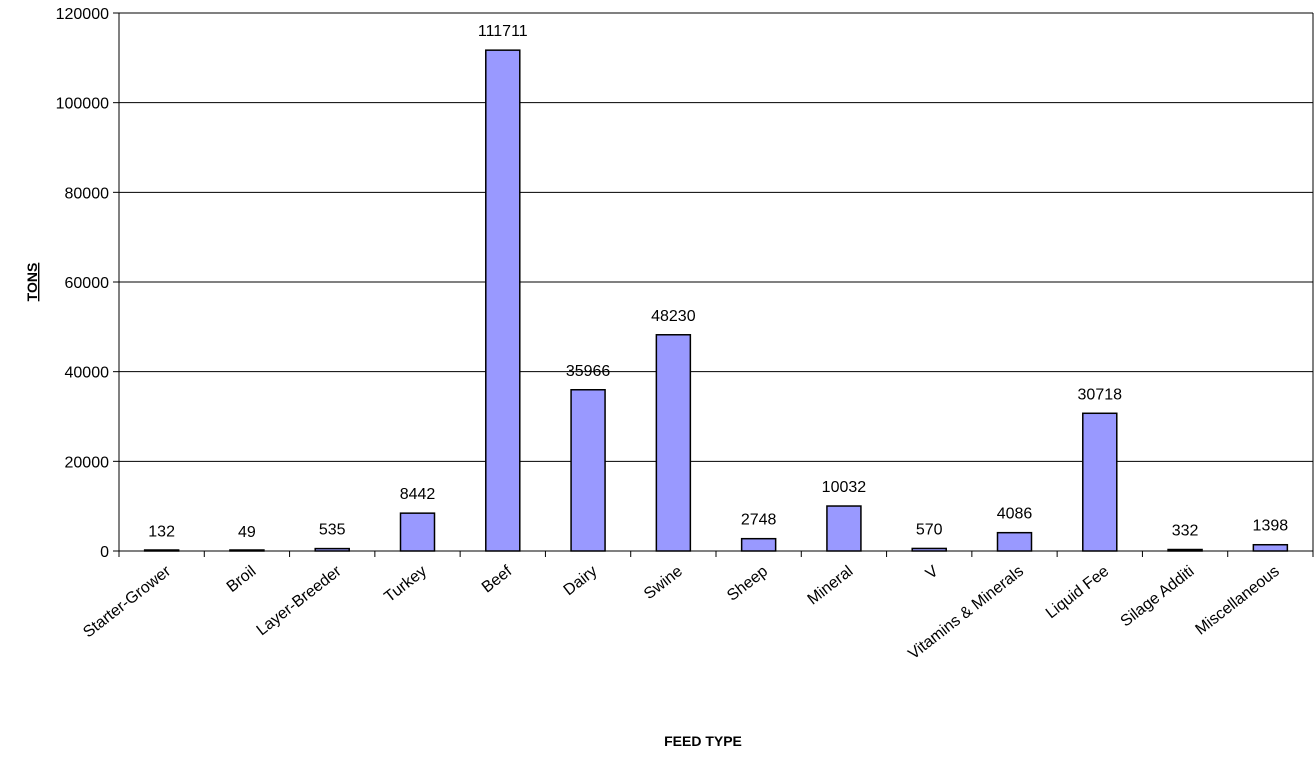 The width and height of the screenshot is (1315, 759). I want to click on x-tick-label: Vitamins & Minerals, so click(966, 613).